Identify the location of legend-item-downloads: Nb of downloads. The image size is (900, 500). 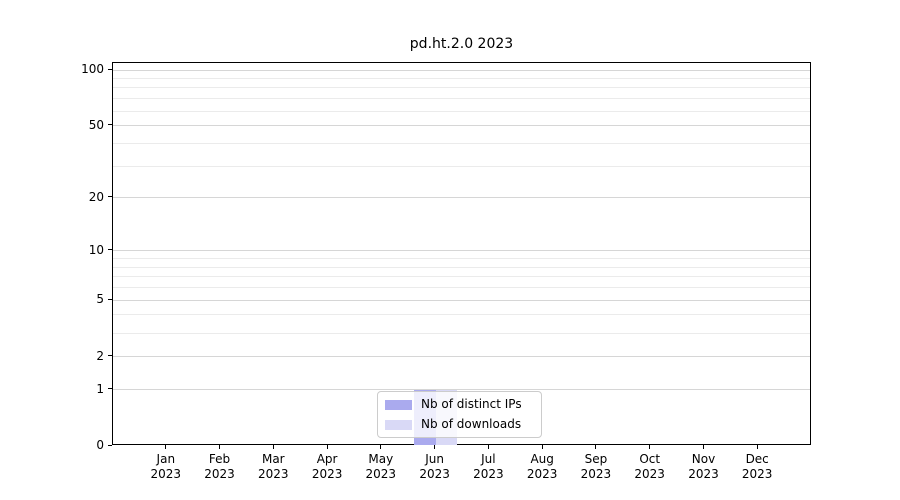
(459, 424).